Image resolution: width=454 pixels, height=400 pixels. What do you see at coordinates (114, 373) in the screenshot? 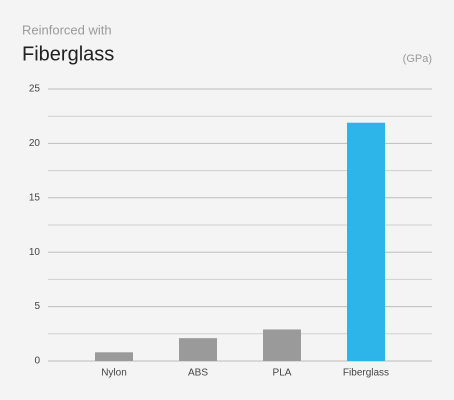
I see `x-tick-label: Nylon` at bounding box center [114, 373].